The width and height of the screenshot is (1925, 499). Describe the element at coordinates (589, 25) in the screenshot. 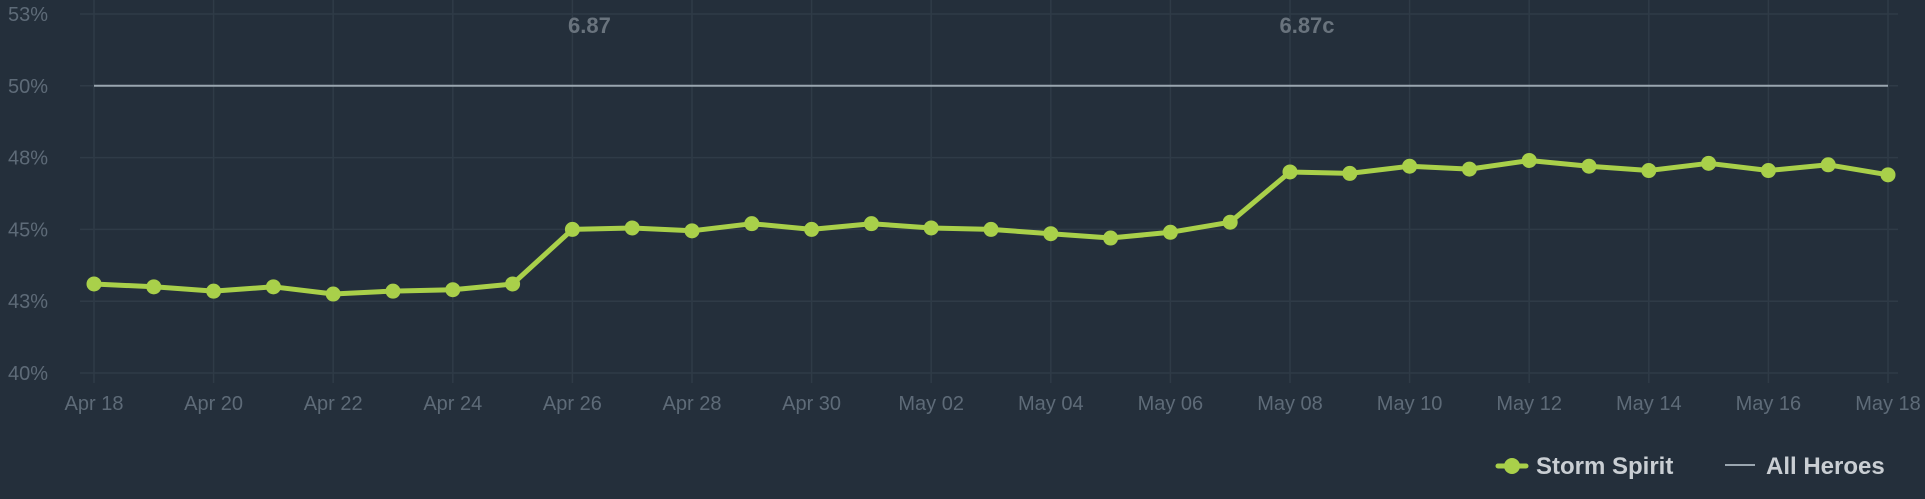

I see `version-annotation: 6.87` at that location.